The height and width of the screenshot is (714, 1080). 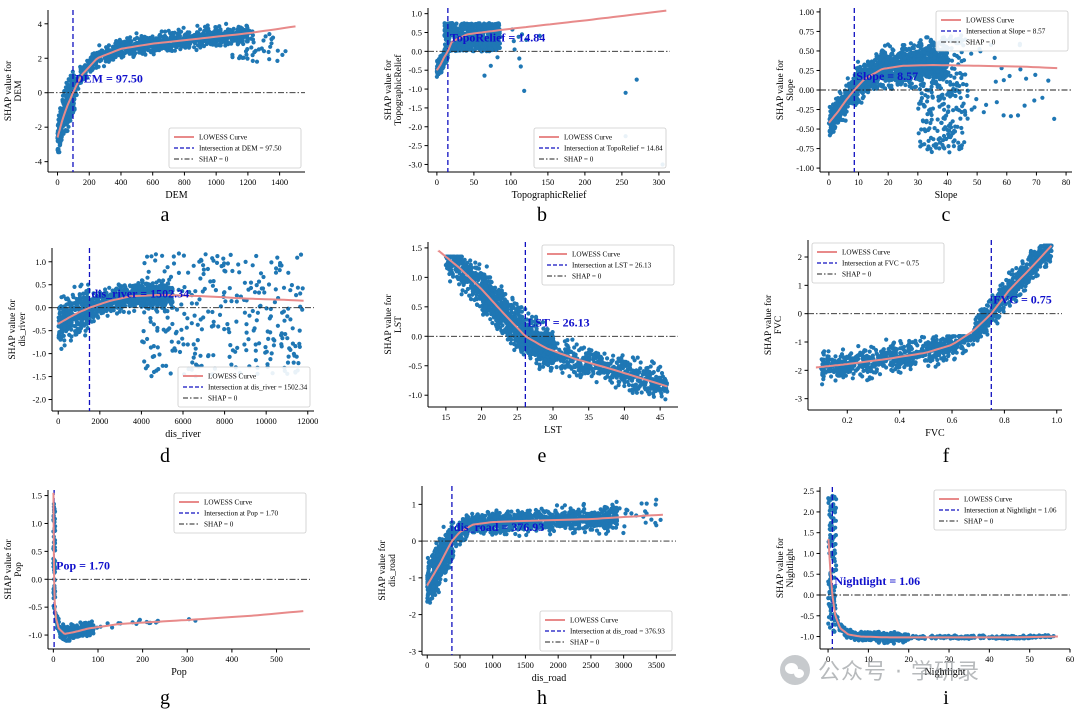 What do you see at coordinates (791, 90) in the screenshot?
I see `y-axis-label-line: Slope` at bounding box center [791, 90].